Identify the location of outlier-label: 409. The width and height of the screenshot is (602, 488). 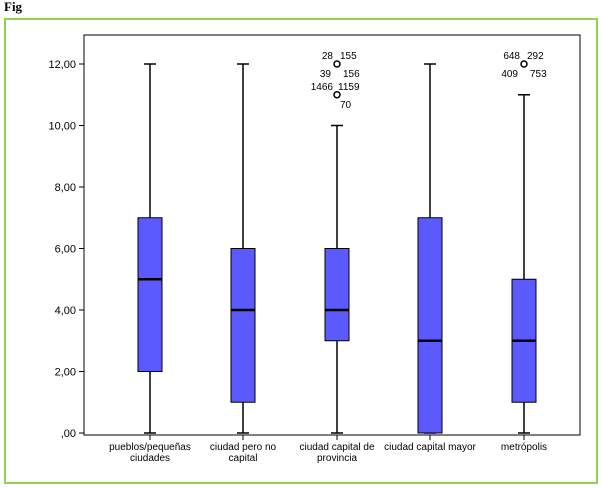
(509, 74).